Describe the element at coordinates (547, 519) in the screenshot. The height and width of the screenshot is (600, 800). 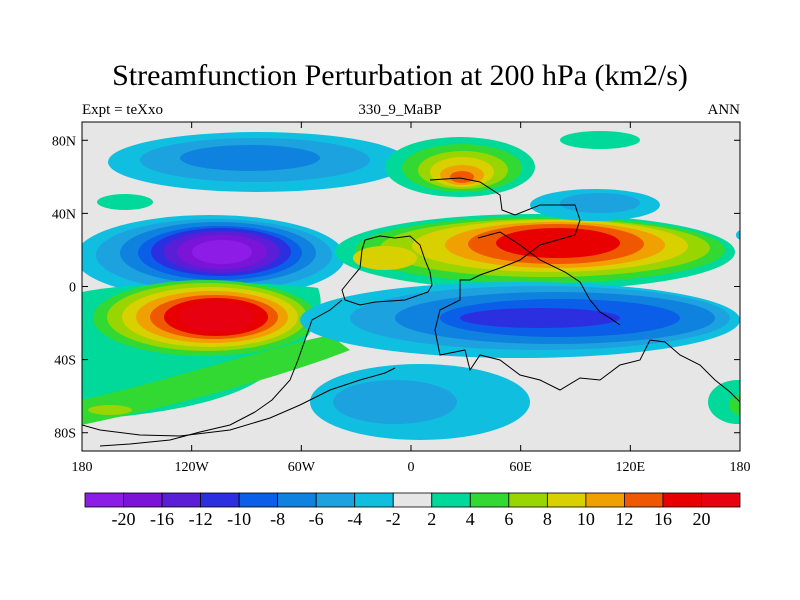
I see `colorbar-label: 8` at that location.